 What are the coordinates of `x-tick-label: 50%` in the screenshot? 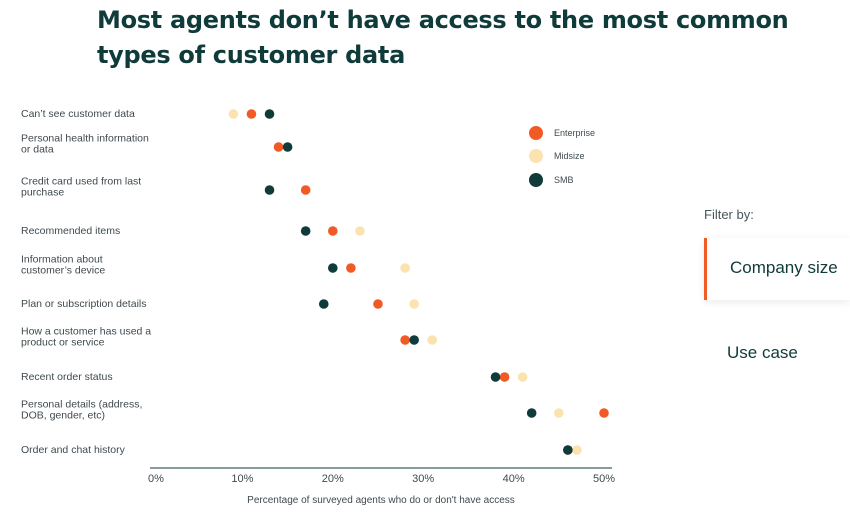 It's located at (604, 479).